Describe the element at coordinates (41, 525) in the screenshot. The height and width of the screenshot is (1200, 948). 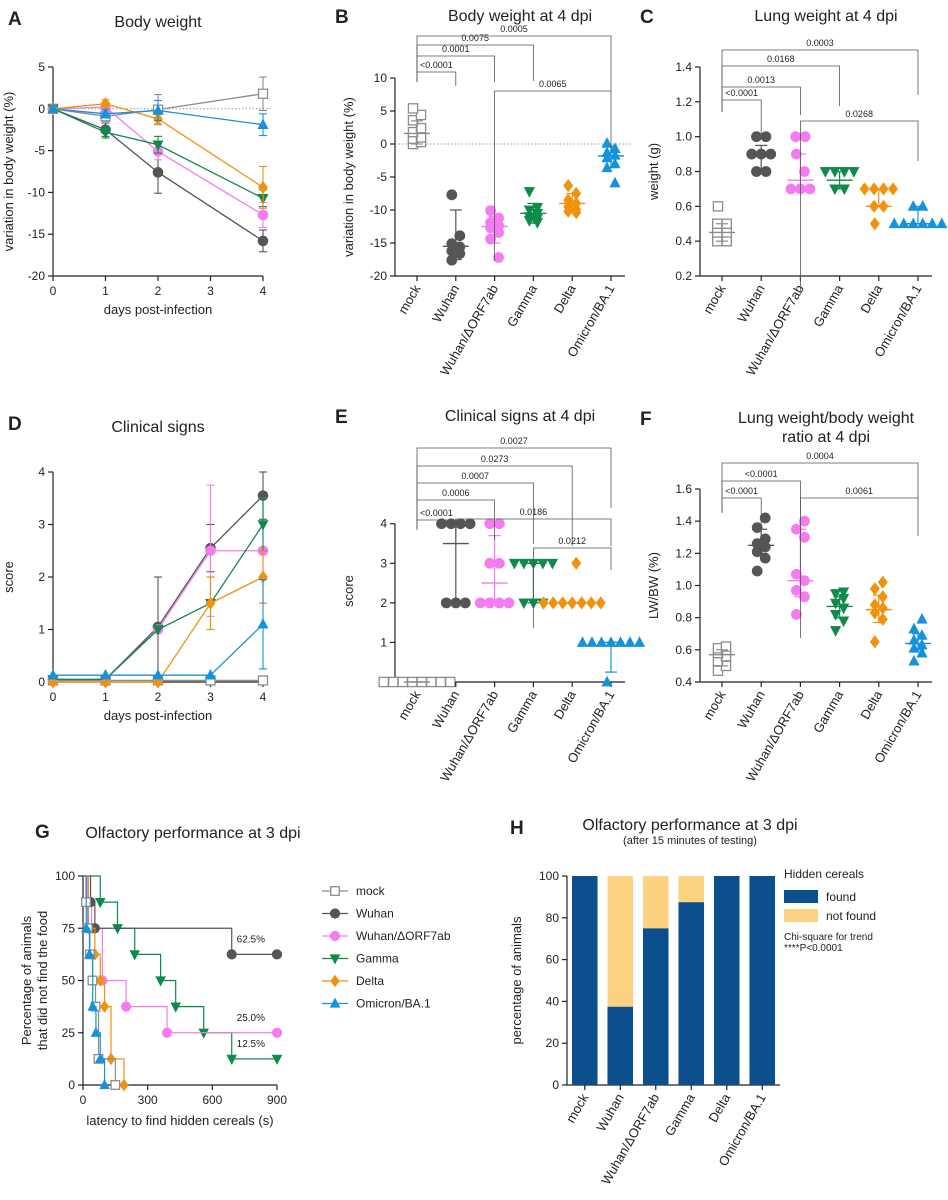
I see `y-tick-label: 3` at that location.